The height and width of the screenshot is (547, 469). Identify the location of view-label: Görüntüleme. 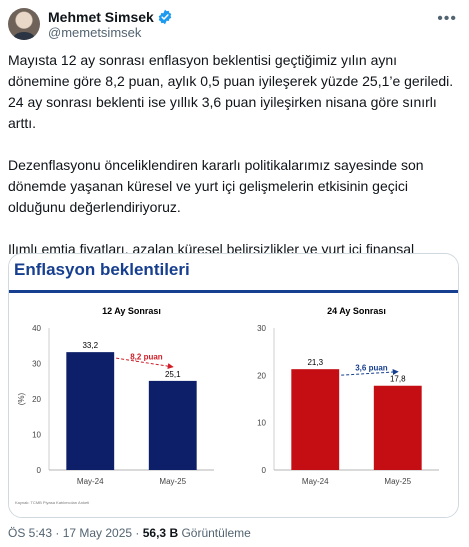
(216, 533).